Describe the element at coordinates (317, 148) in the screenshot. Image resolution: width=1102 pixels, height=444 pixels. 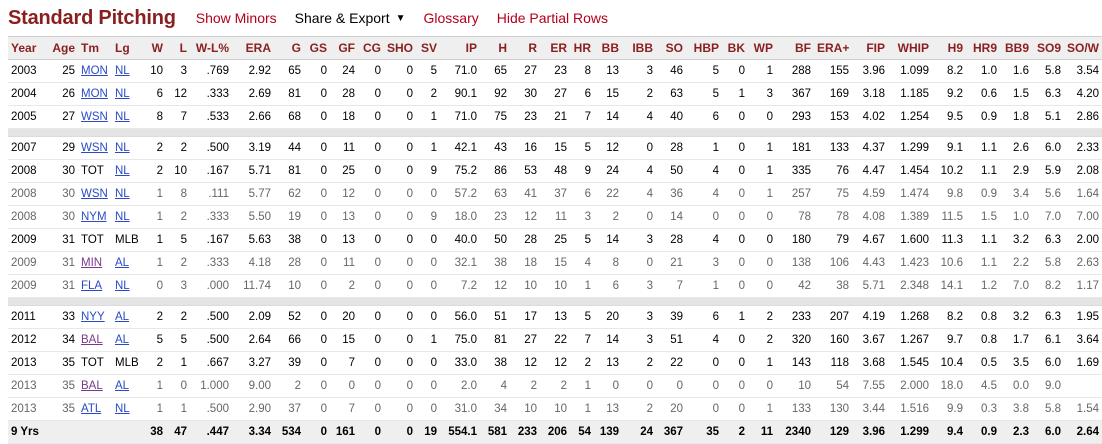
I see `cell-gs: 0` at that location.